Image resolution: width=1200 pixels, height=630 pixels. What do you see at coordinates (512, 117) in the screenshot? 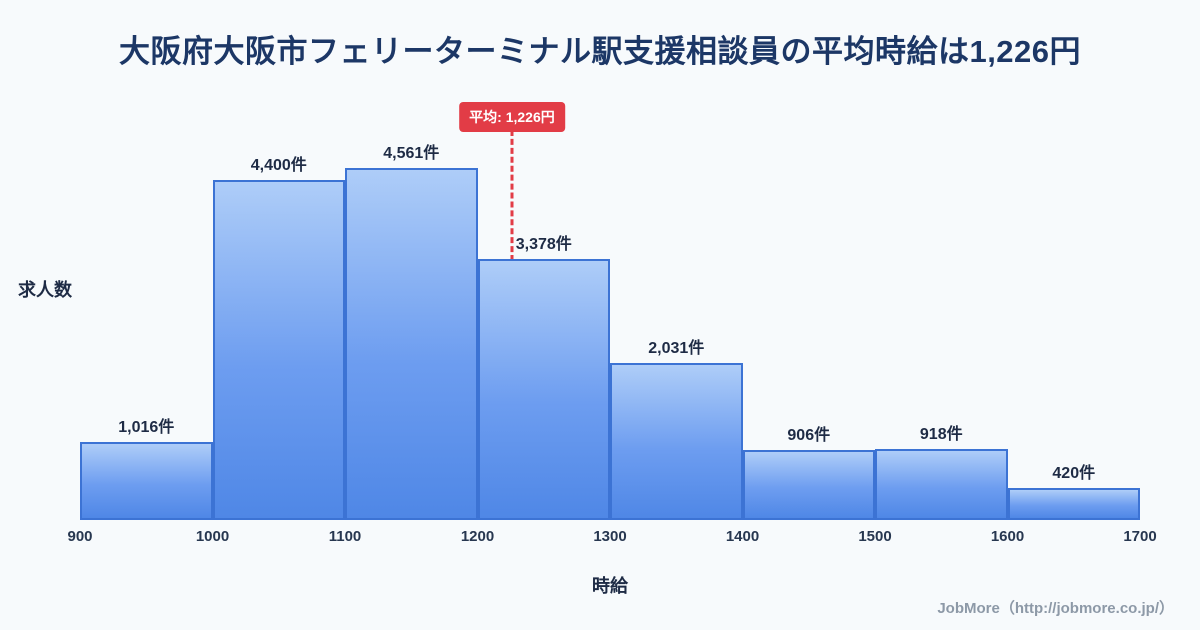
I see `average-badge: 平均: 1,226円` at bounding box center [512, 117].